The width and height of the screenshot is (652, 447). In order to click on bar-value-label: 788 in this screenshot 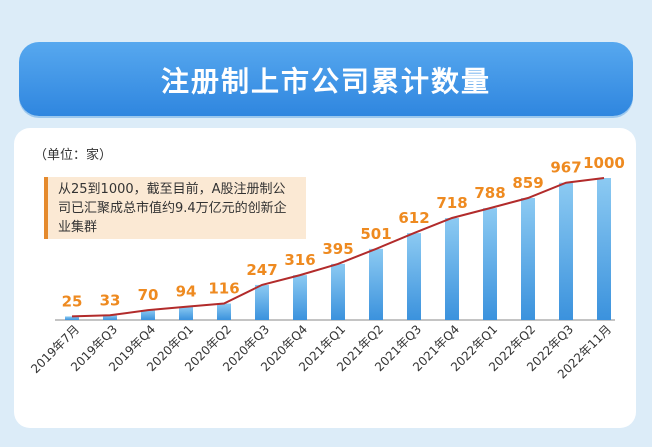, I will do `click(489, 193)`.